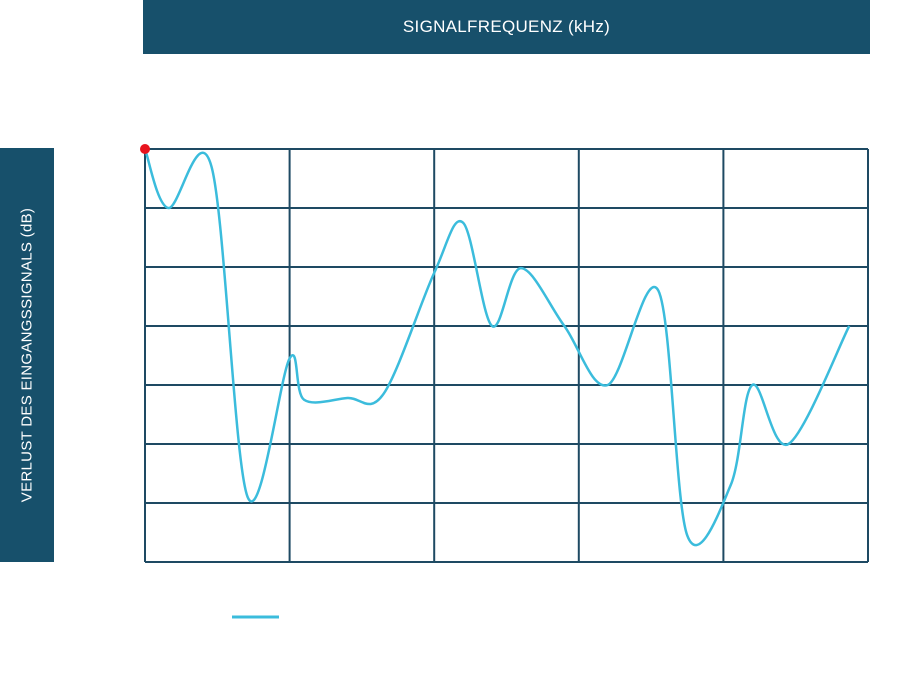 This screenshot has height=692, width=912. I want to click on x-axis-title: SIGNALFREQUENZ (kHz), so click(506, 26).